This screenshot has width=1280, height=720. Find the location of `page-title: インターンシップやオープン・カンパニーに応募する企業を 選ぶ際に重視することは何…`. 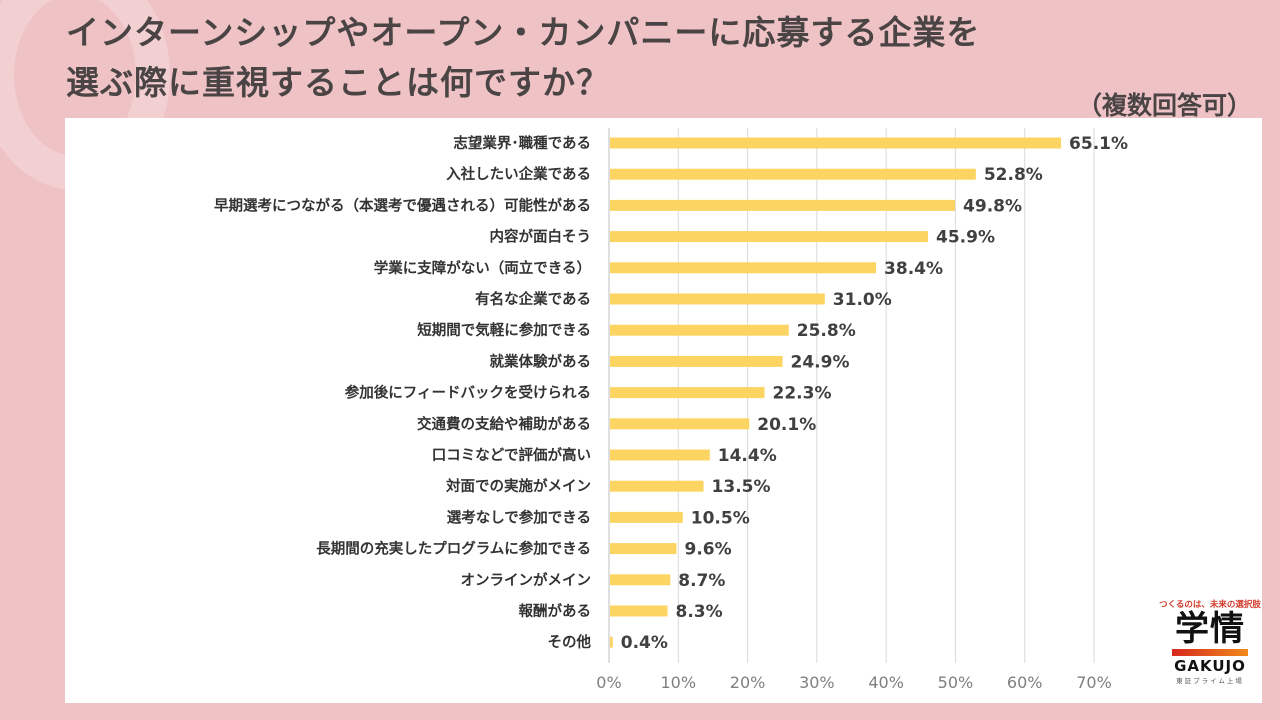

page-title: インターンシップやオープン・カンパニーに応募する企業を 選ぶ際に重視することは何… is located at coordinates (523, 58).